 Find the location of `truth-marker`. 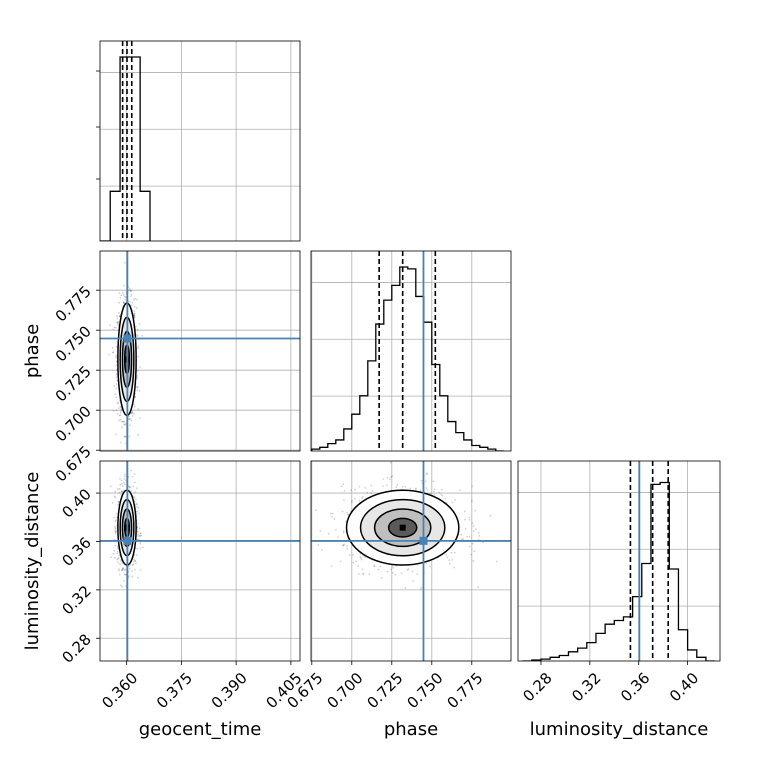

truth-marker is located at coordinates (127, 540).